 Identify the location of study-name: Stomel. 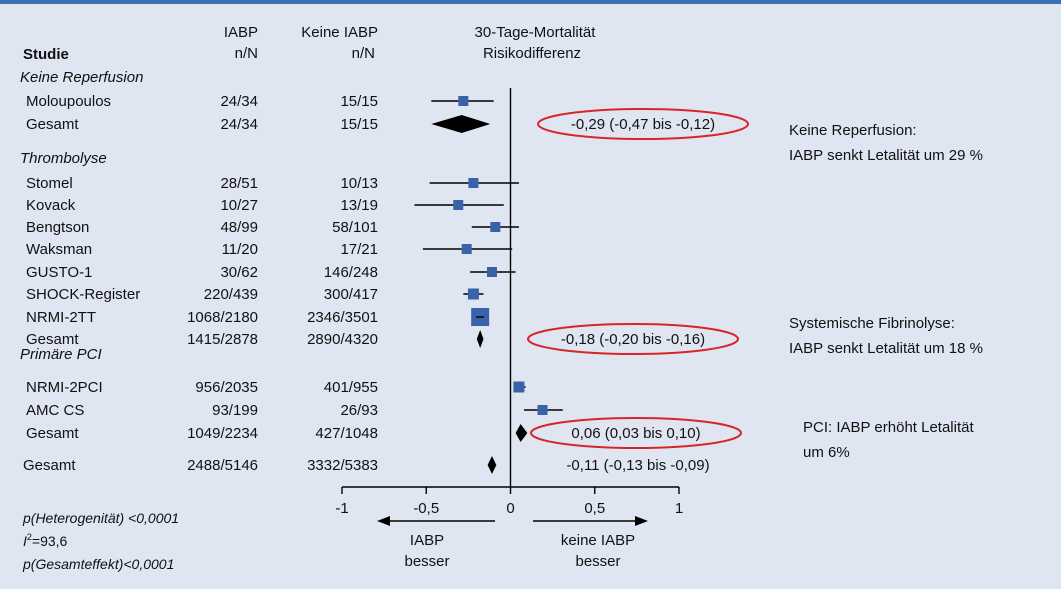
(49, 183).